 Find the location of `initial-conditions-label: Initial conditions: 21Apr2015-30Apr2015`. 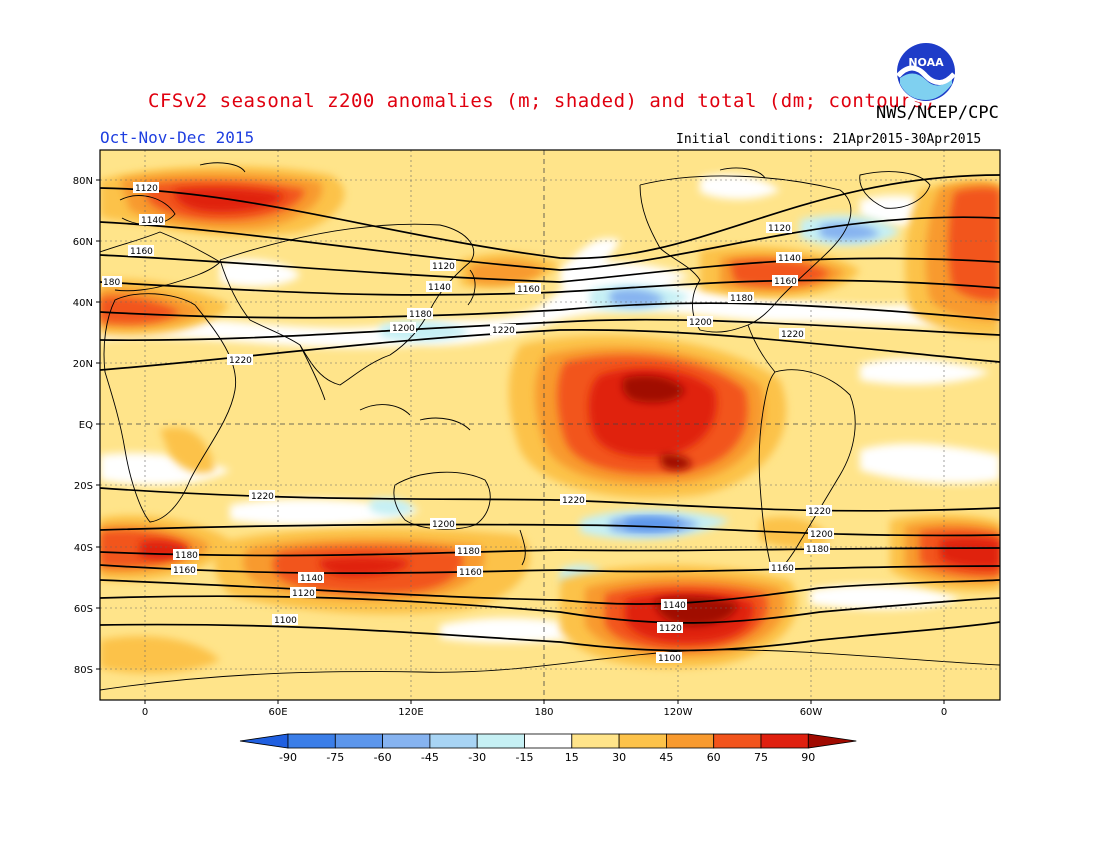

initial-conditions-label: Initial conditions: 21Apr2015-30Apr2015 is located at coordinates (829, 139).